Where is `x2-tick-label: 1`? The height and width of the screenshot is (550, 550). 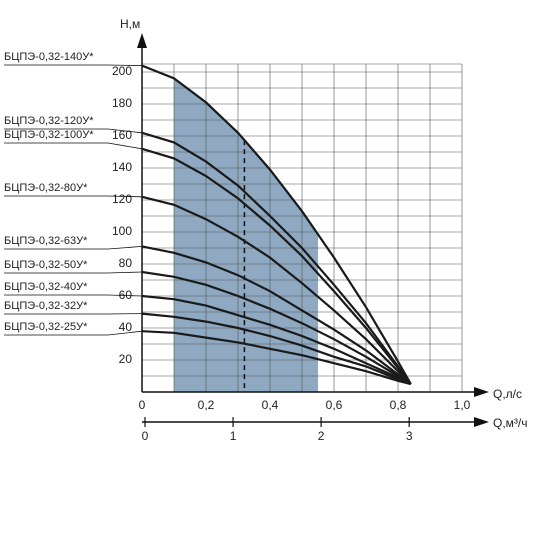 x2-tick-label: 1 is located at coordinates (233, 436).